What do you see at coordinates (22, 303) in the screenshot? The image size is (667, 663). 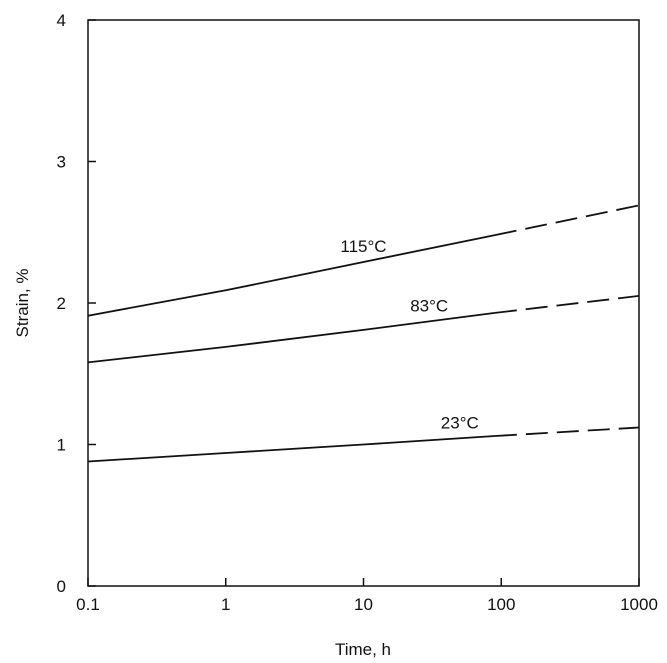 I see `y-axis-title: Strain, %` at bounding box center [22, 303].